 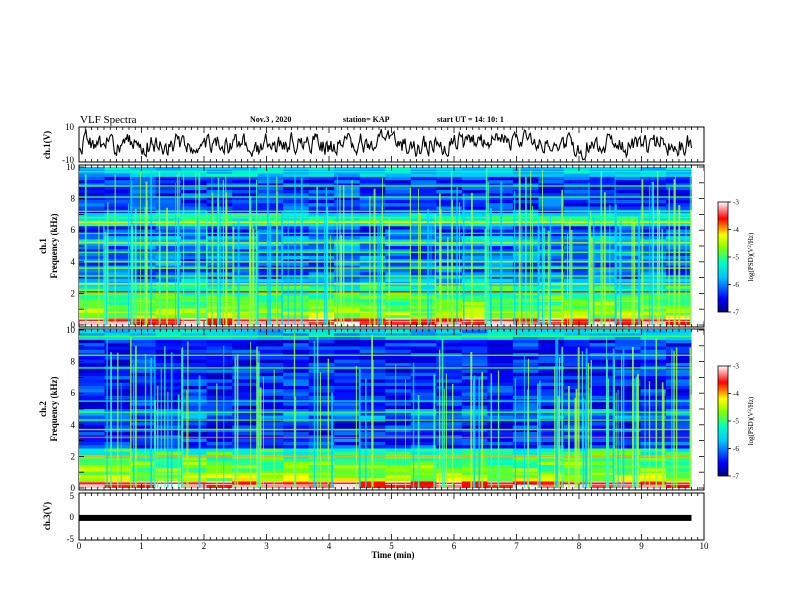 I want to click on date-label: Nov.3 , 2020, so click(x=270, y=119).